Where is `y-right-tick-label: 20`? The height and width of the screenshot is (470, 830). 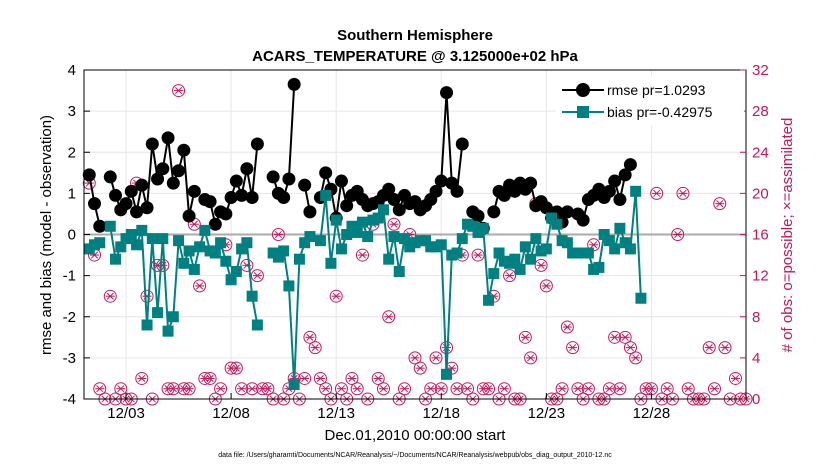 y-right-tick-label: 20 is located at coordinates (760, 193).